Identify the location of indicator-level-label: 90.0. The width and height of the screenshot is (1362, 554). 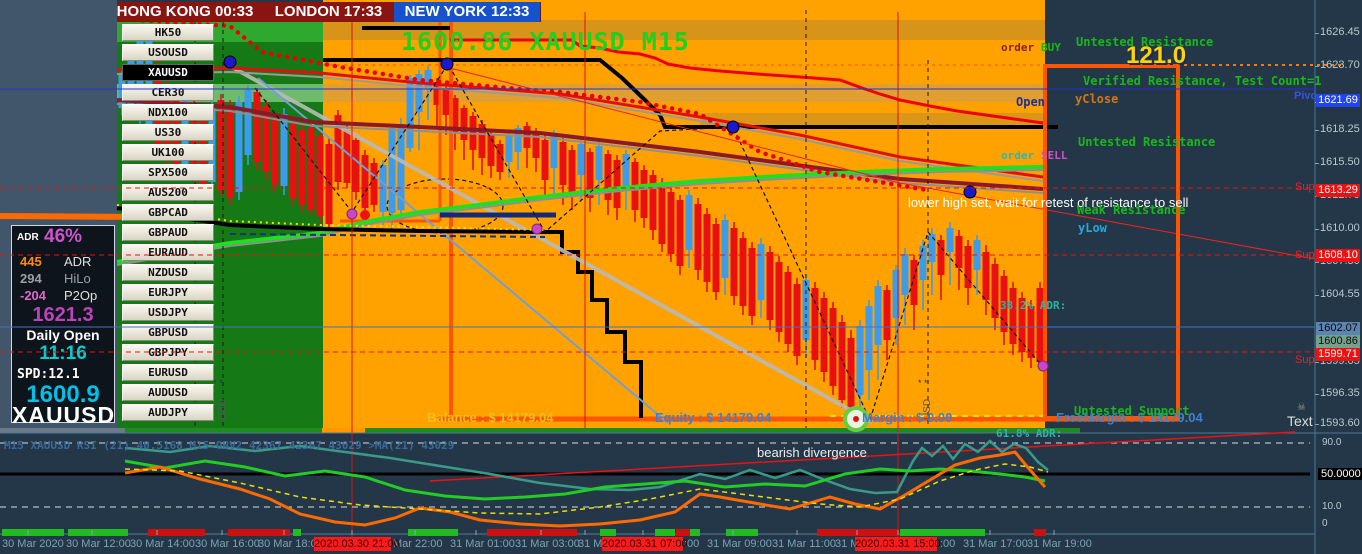
(1332, 442).